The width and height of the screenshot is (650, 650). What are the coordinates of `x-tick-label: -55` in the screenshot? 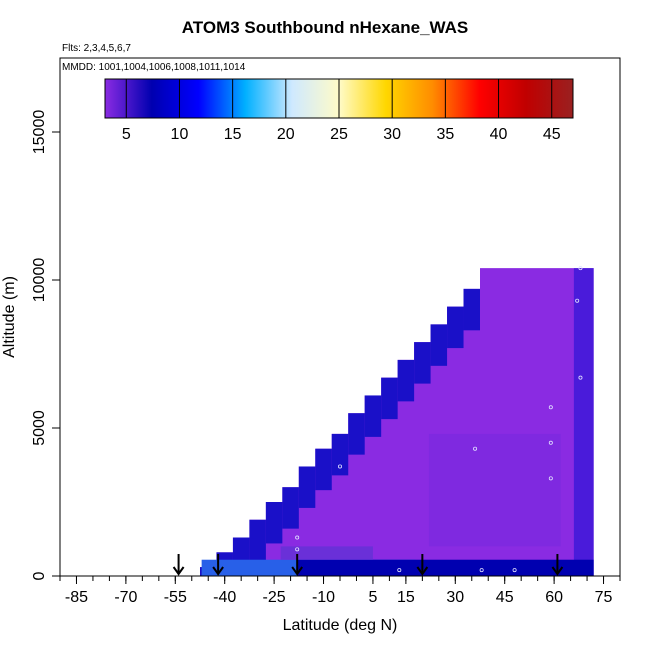 It's located at (175, 597).